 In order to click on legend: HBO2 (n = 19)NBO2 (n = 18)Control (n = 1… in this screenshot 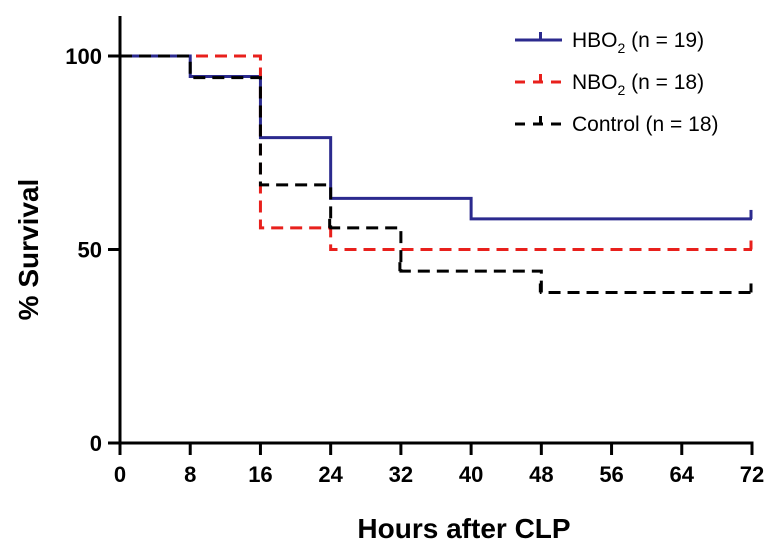, I will do `click(617, 82)`.